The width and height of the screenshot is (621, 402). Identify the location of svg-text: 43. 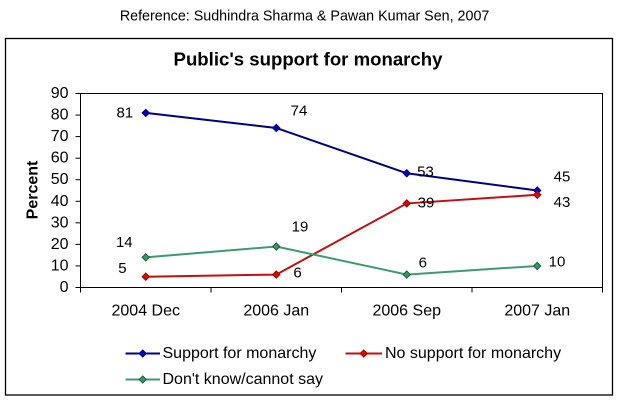
(562, 202).